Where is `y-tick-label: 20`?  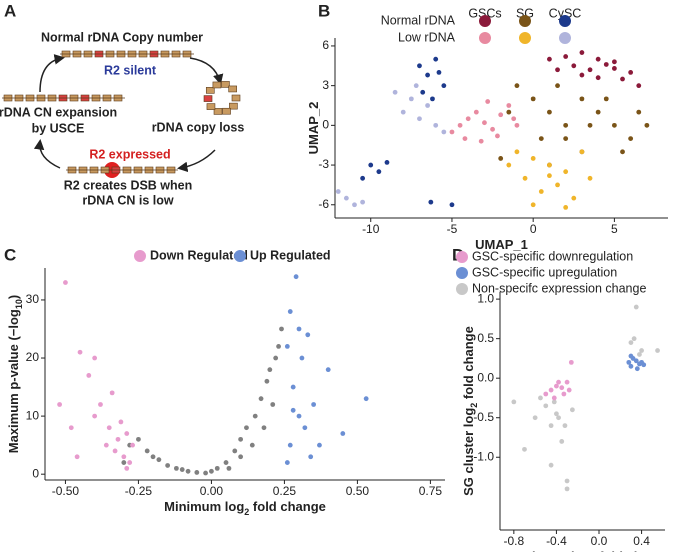 y-tick-label: 20 is located at coordinates (33, 357).